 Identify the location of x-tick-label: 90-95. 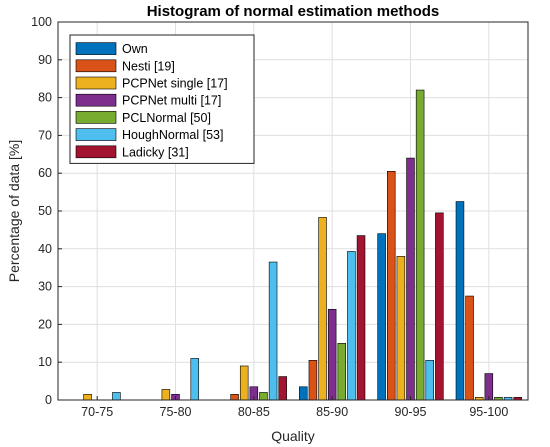
(411, 412).